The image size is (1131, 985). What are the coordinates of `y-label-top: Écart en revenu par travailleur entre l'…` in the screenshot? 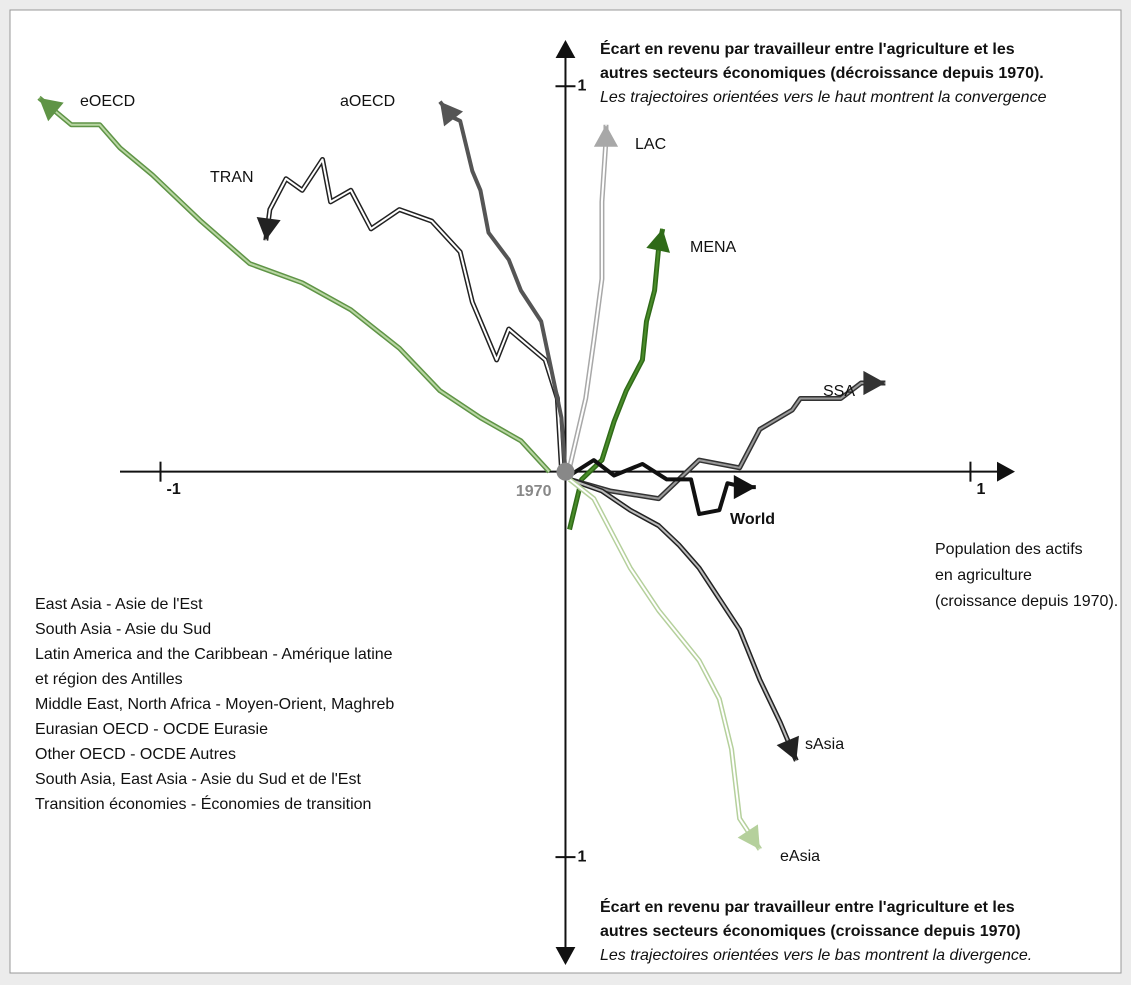 It's located at (807, 48).